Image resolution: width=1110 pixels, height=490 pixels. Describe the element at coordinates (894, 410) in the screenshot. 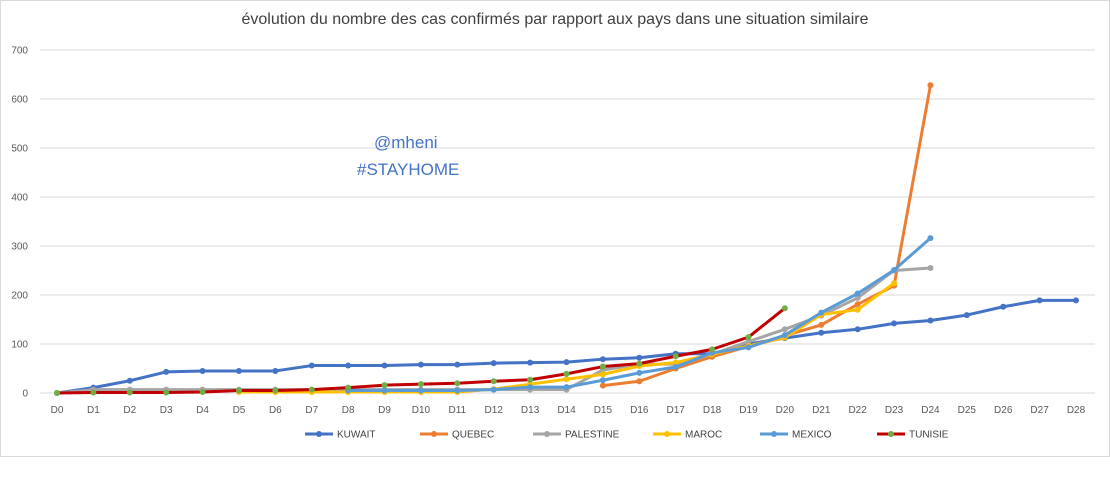

I see `x-tick-label: D23` at that location.